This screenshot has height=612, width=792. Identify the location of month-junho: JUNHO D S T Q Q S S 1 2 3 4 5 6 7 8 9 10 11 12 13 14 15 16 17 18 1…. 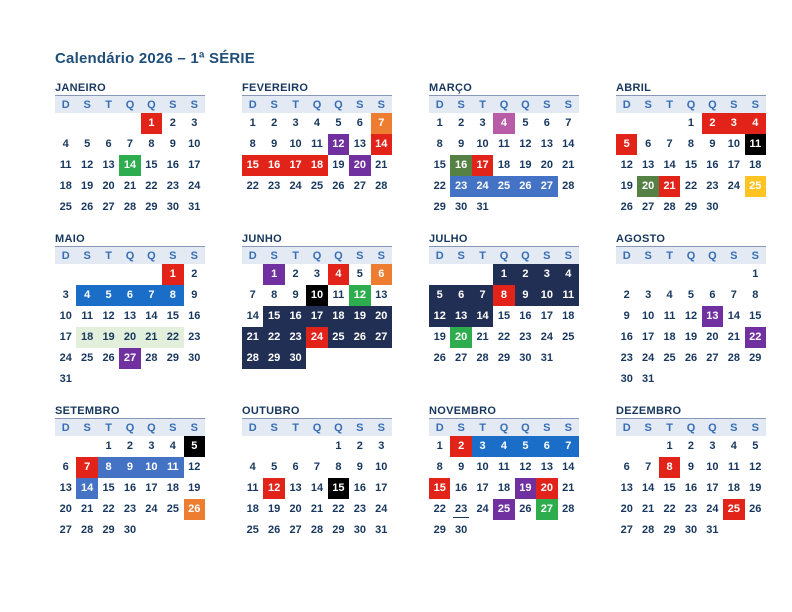
(317, 301).